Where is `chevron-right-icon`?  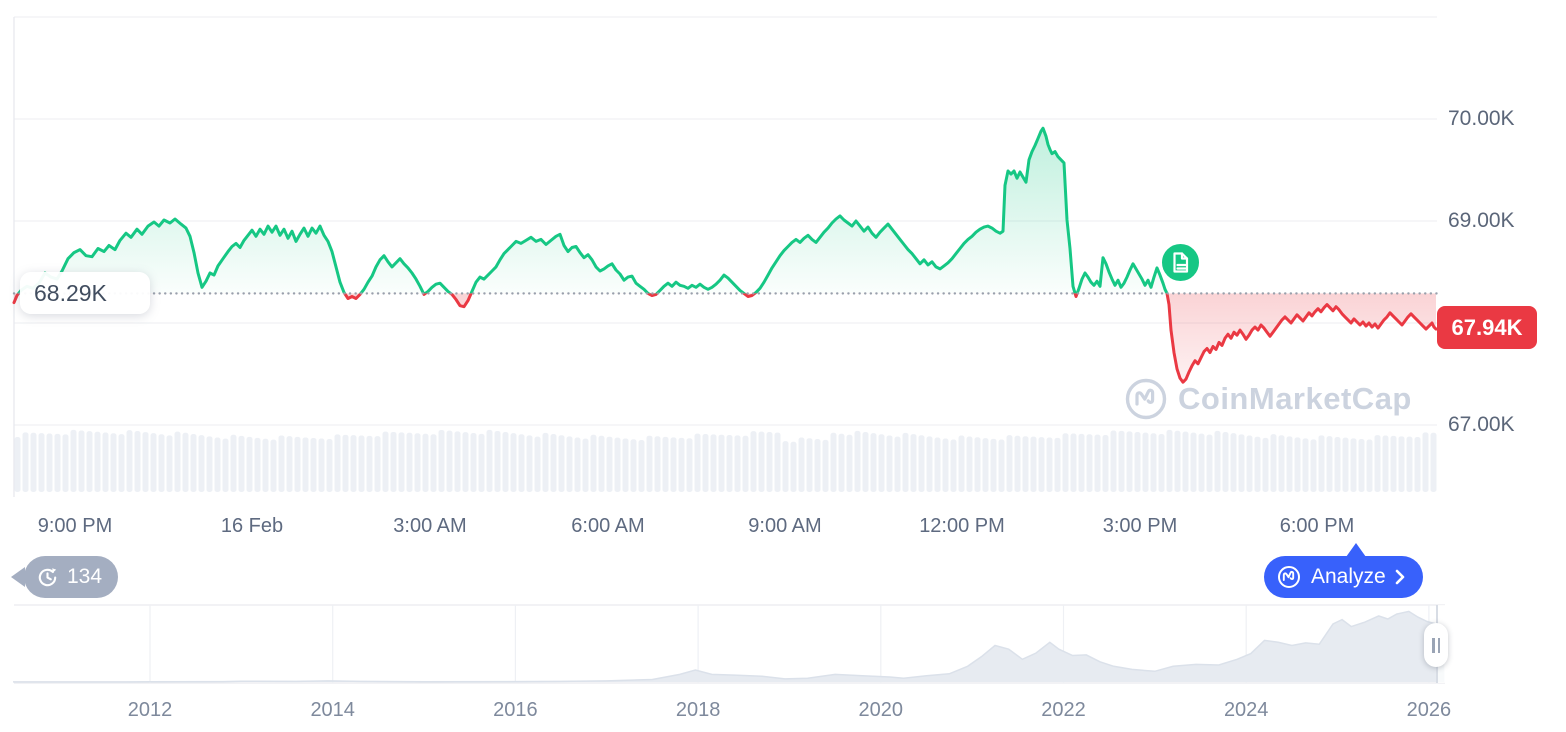 chevron-right-icon is located at coordinates (1400, 577).